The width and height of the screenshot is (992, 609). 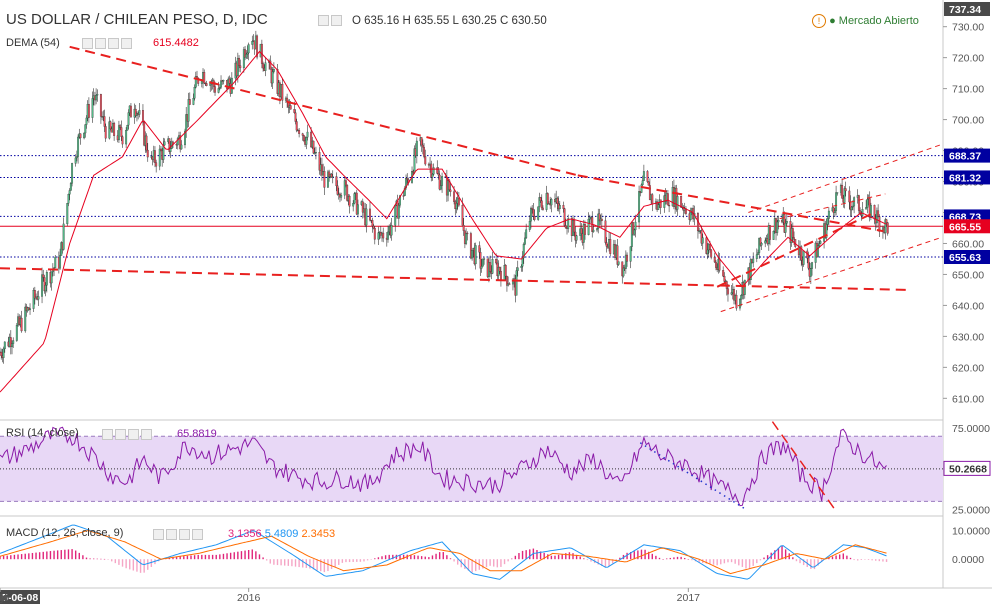 I want to click on market-status-badge: ! ● Mercado Abierto, so click(x=865, y=21).